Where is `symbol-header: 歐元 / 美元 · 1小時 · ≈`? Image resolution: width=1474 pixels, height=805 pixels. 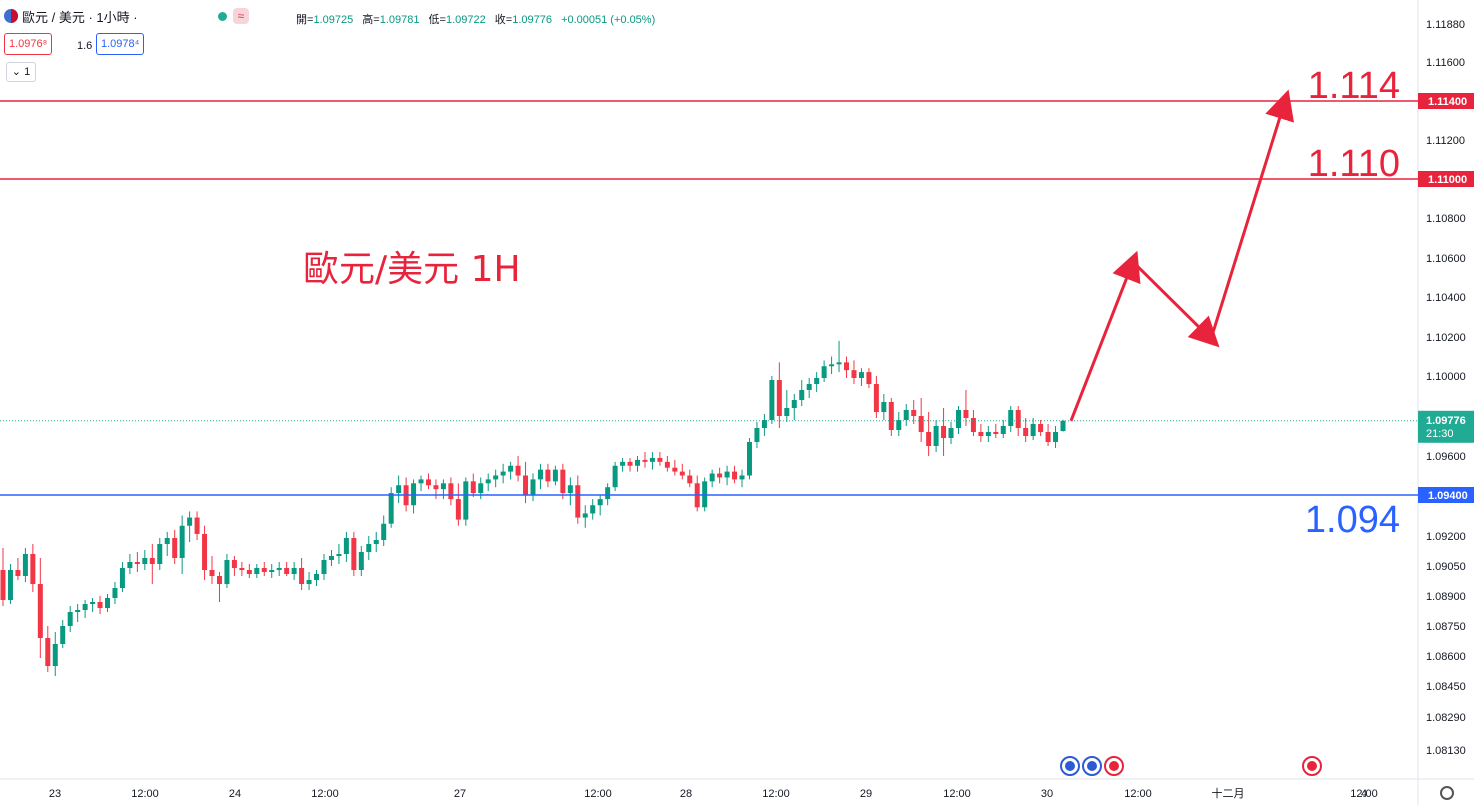 symbol-header: 歐元 / 美元 · 1小時 · ≈ is located at coordinates (127, 16).